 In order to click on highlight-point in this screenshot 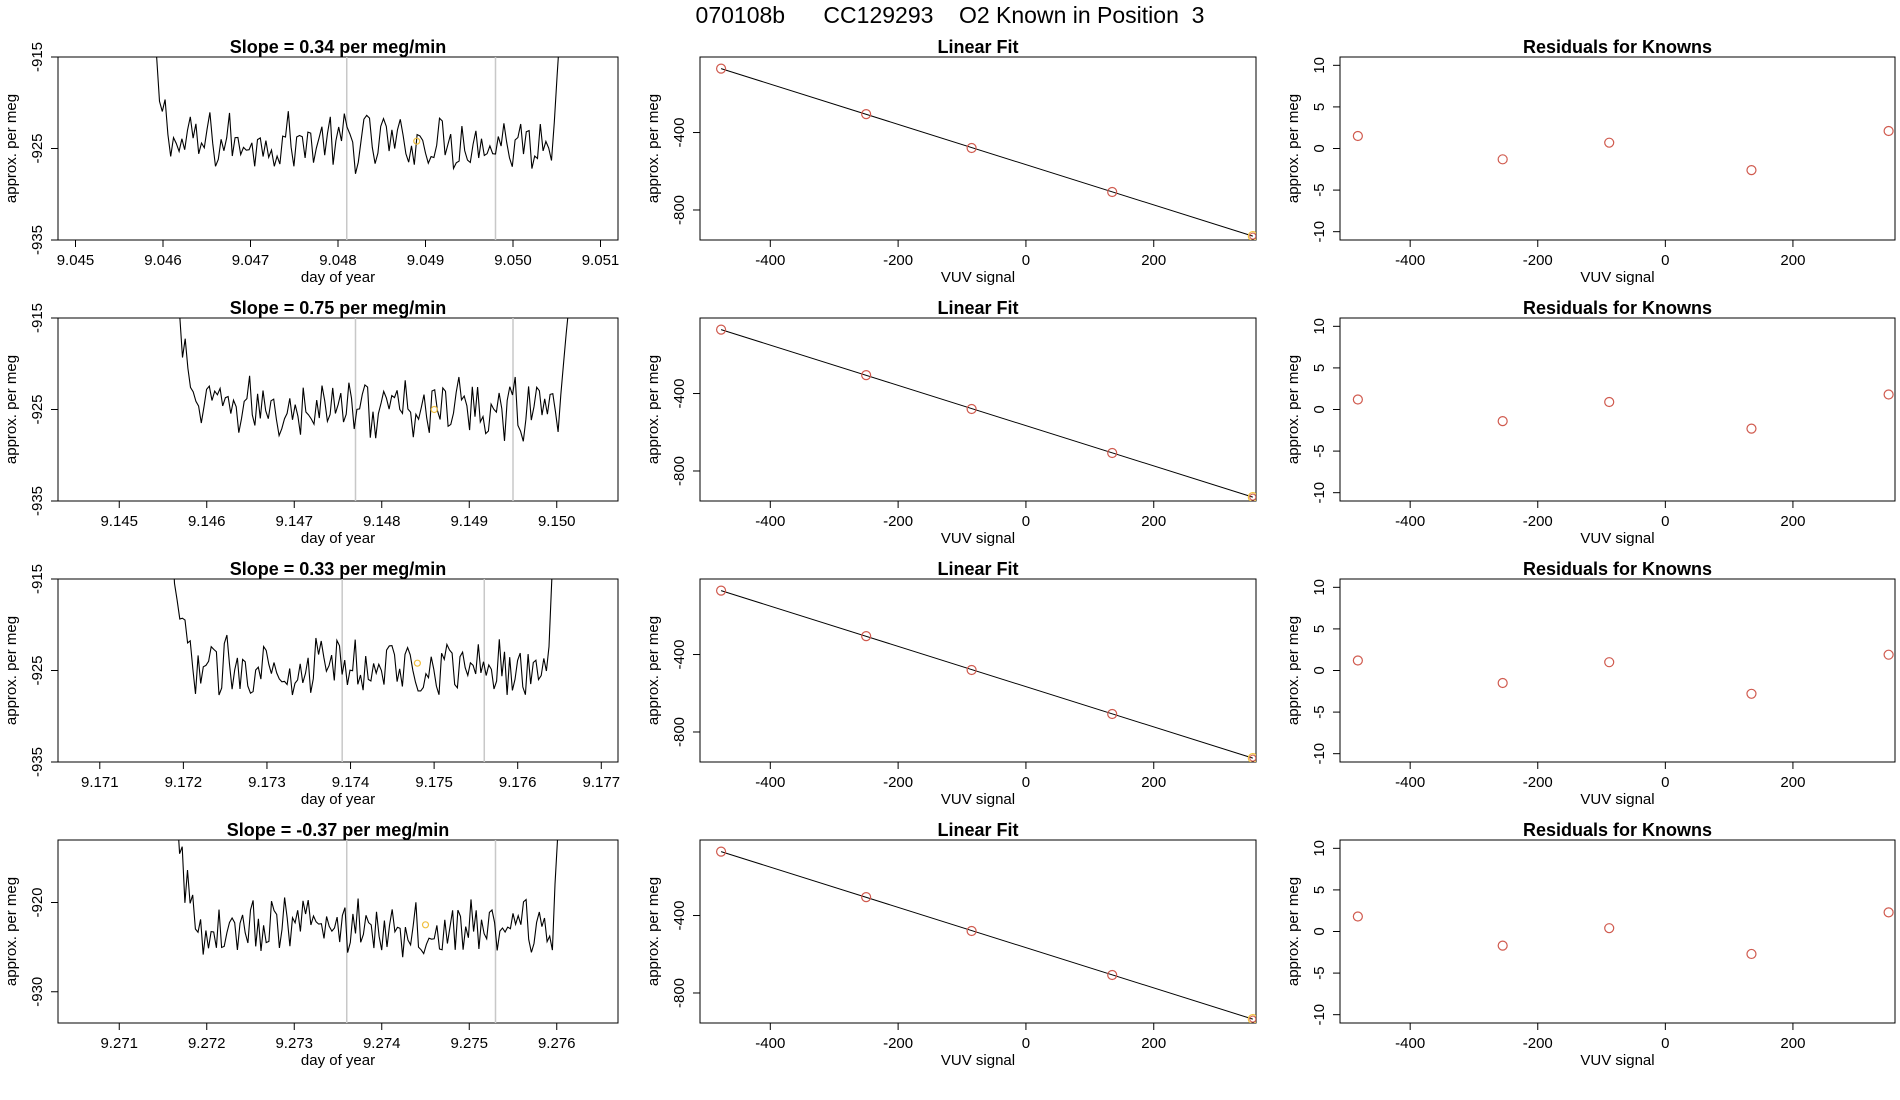, I will do `click(417, 141)`.